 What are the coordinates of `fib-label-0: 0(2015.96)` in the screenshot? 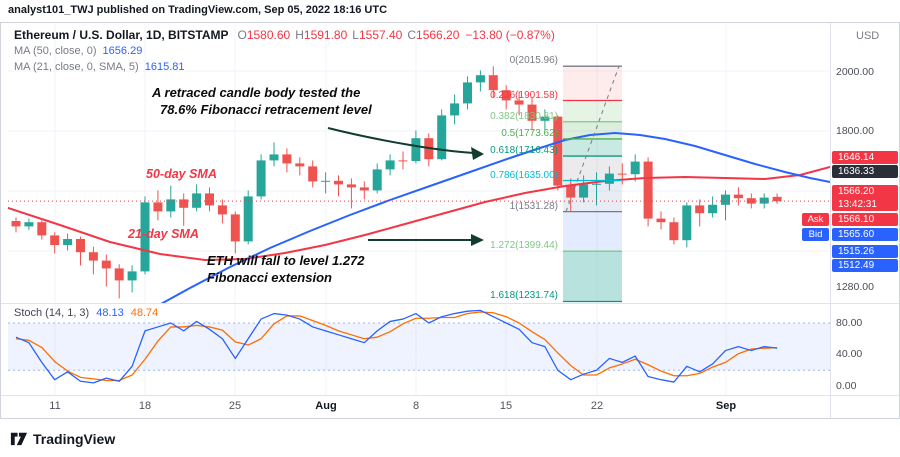 It's located at (533, 61).